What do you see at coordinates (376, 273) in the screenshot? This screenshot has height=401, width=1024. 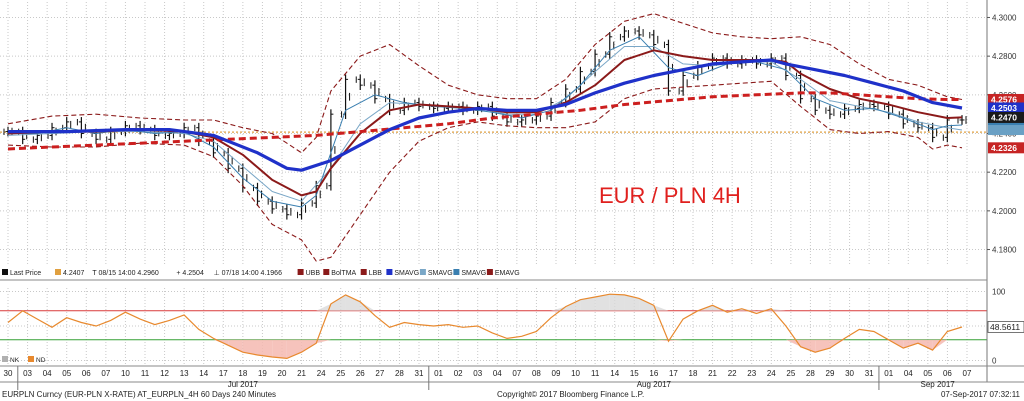 I see `legend-label: LBB` at bounding box center [376, 273].